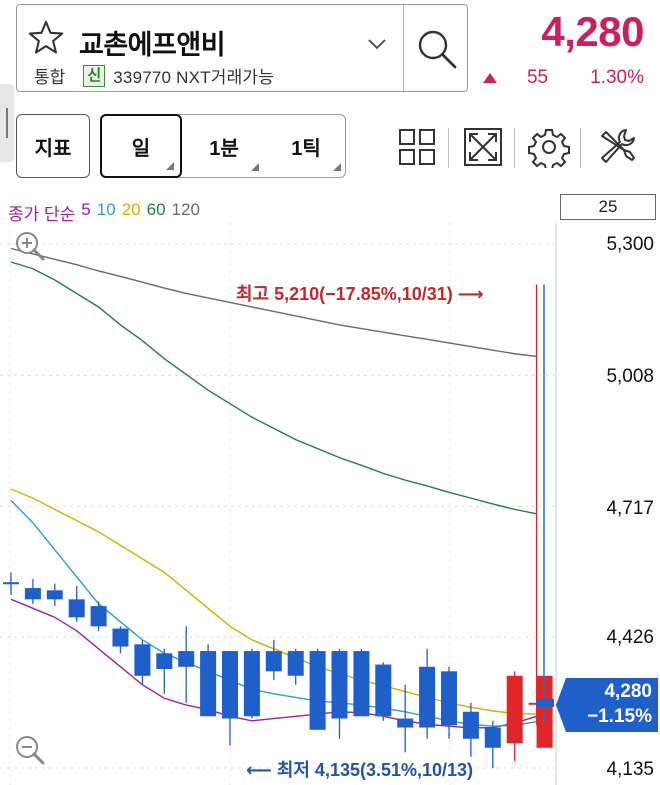 The width and height of the screenshot is (660, 785). Describe the element at coordinates (630, 637) in the screenshot. I see `y-tick-label: 4,426` at that location.